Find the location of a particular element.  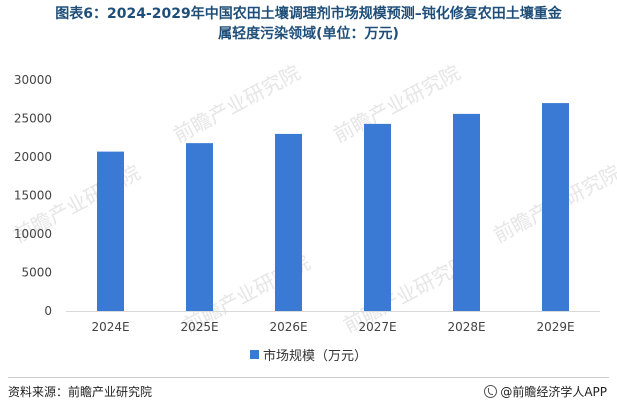

chart-title-line-1: 图表6：2024-2029年中国农田土壤调理剂市场规模预测–钝化修复农田土壤重金 is located at coordinates (308, 14).